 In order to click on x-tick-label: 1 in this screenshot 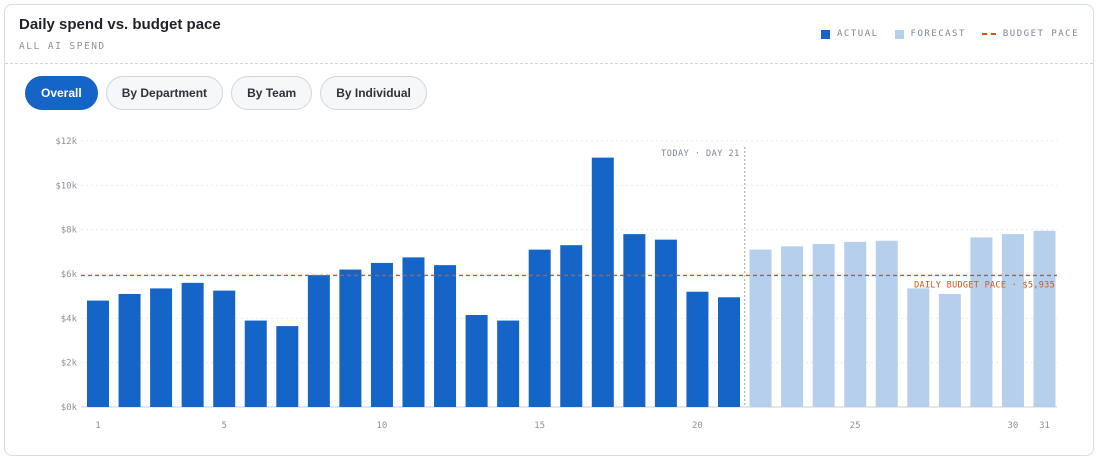, I will do `click(97, 426)`.